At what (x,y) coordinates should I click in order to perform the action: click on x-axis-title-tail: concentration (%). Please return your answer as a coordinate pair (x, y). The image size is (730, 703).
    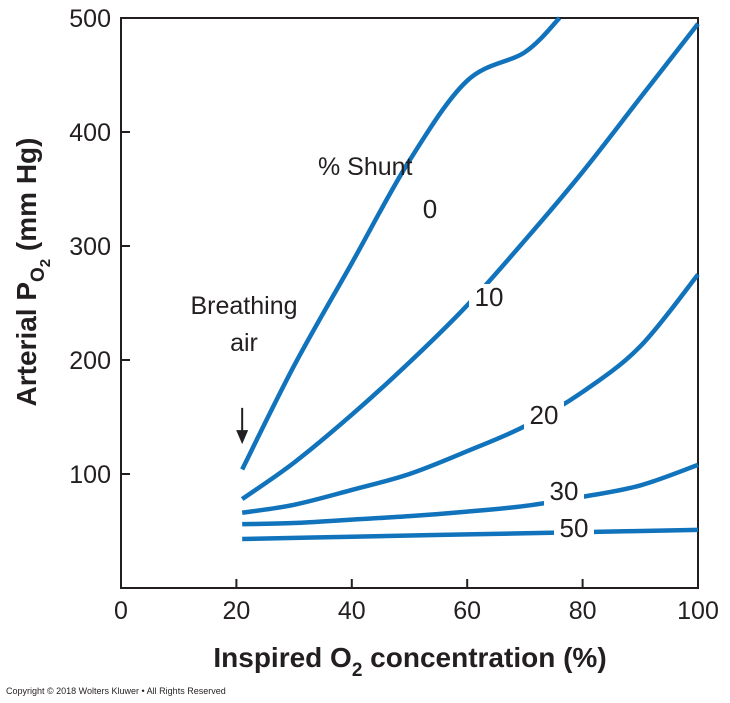
    Looking at the image, I should click on (484, 657).